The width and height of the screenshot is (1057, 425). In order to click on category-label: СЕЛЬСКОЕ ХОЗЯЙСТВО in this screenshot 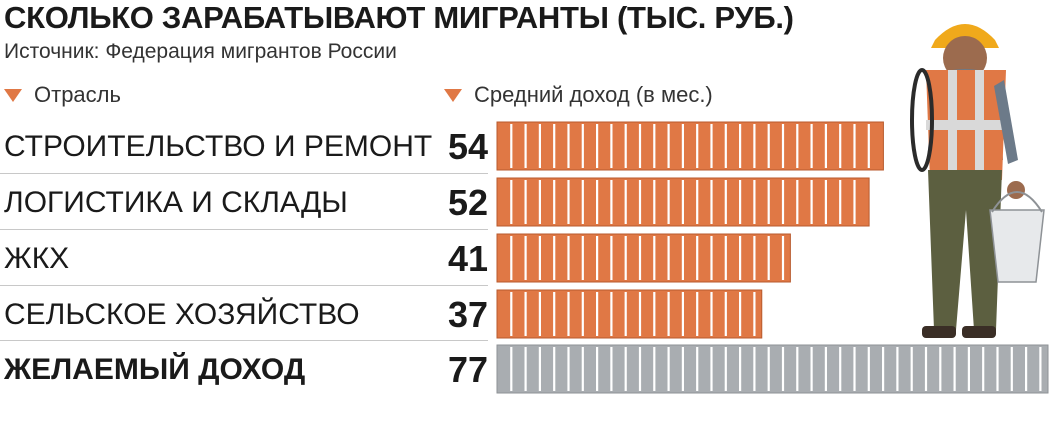, I will do `click(182, 314)`.